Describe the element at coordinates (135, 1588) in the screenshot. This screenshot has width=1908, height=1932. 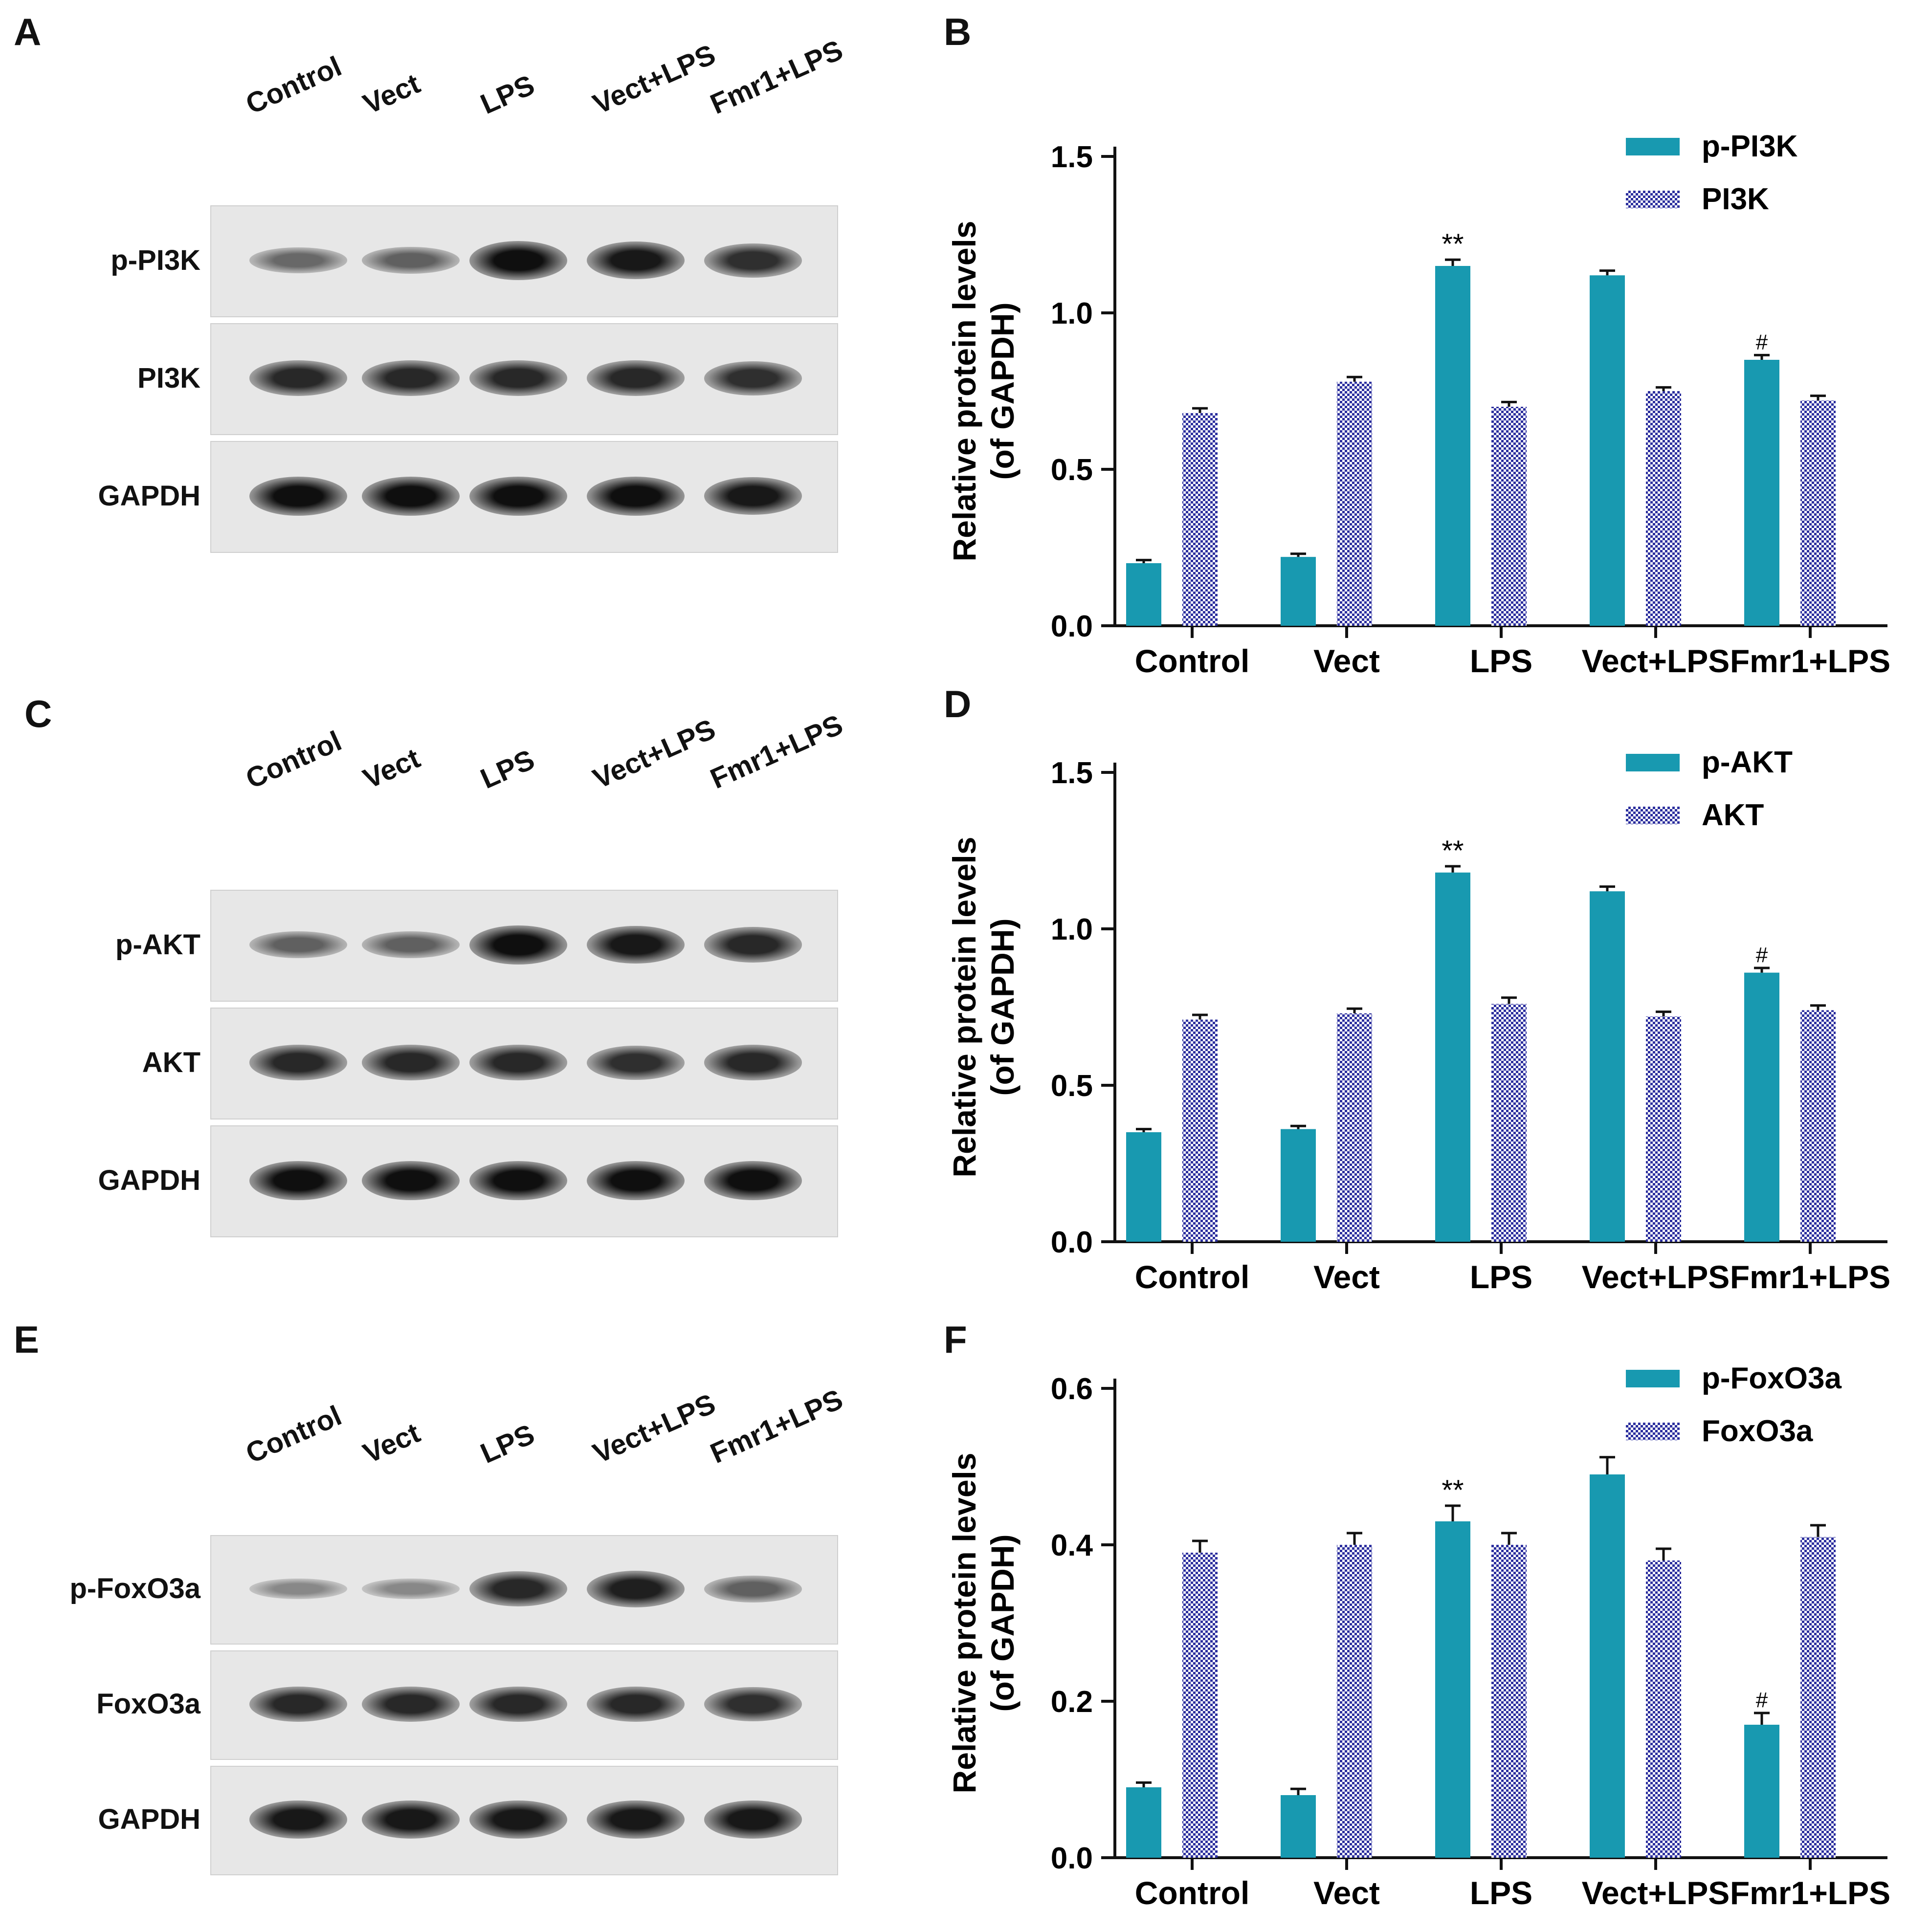
I see `blot-row-label: p-FoxO3a` at that location.